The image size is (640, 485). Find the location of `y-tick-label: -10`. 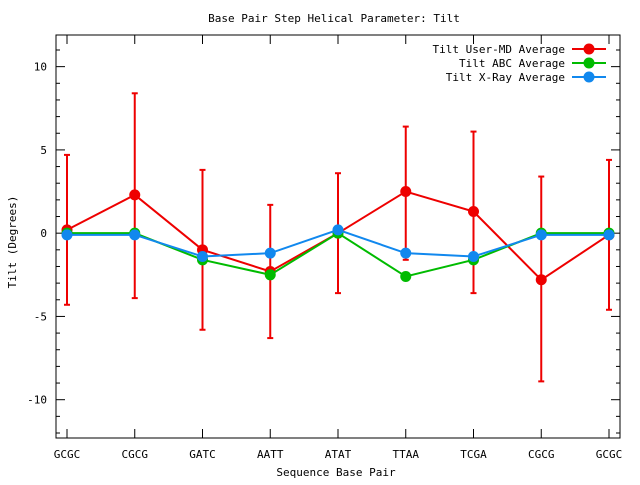

y-tick-label: -10 is located at coordinates (37, 400).